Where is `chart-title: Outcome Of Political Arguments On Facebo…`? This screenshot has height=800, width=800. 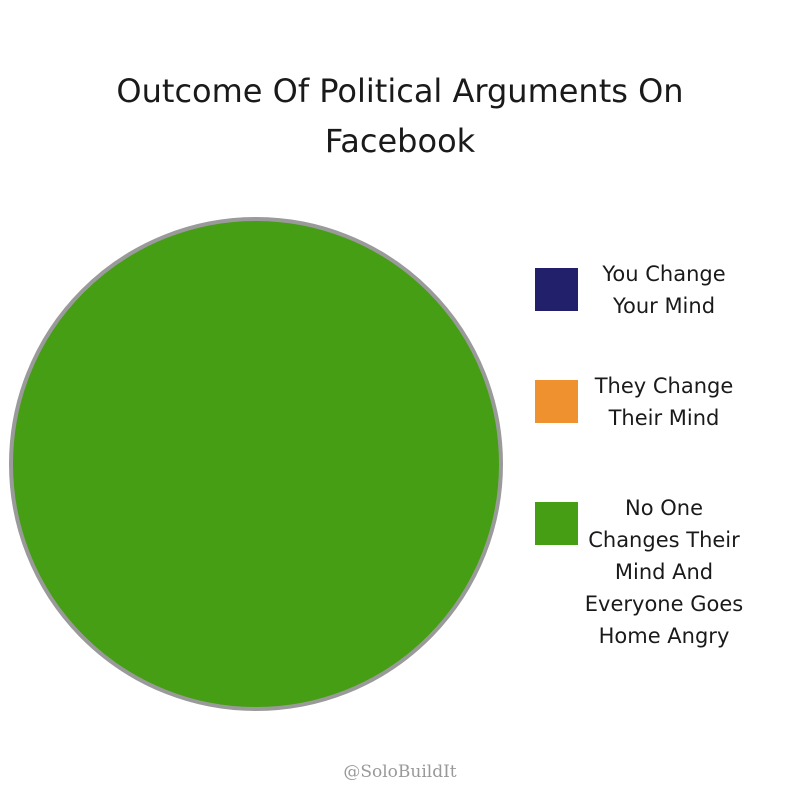
chart-title: Outcome Of Political Arguments On Facebo… is located at coordinates (400, 116).